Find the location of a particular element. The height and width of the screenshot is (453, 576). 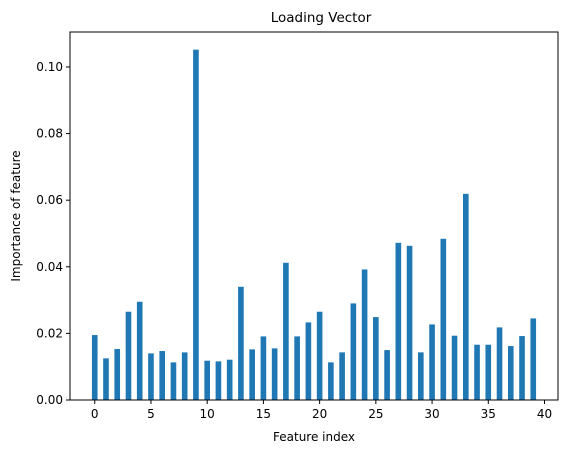

y-axis-label: Importance of feature is located at coordinates (16, 215).